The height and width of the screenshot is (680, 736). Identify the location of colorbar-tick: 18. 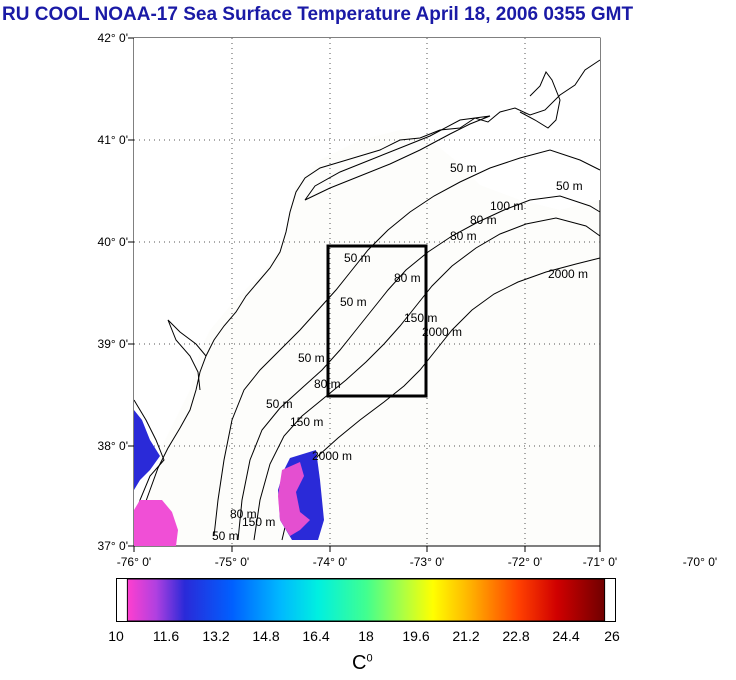
(366, 636).